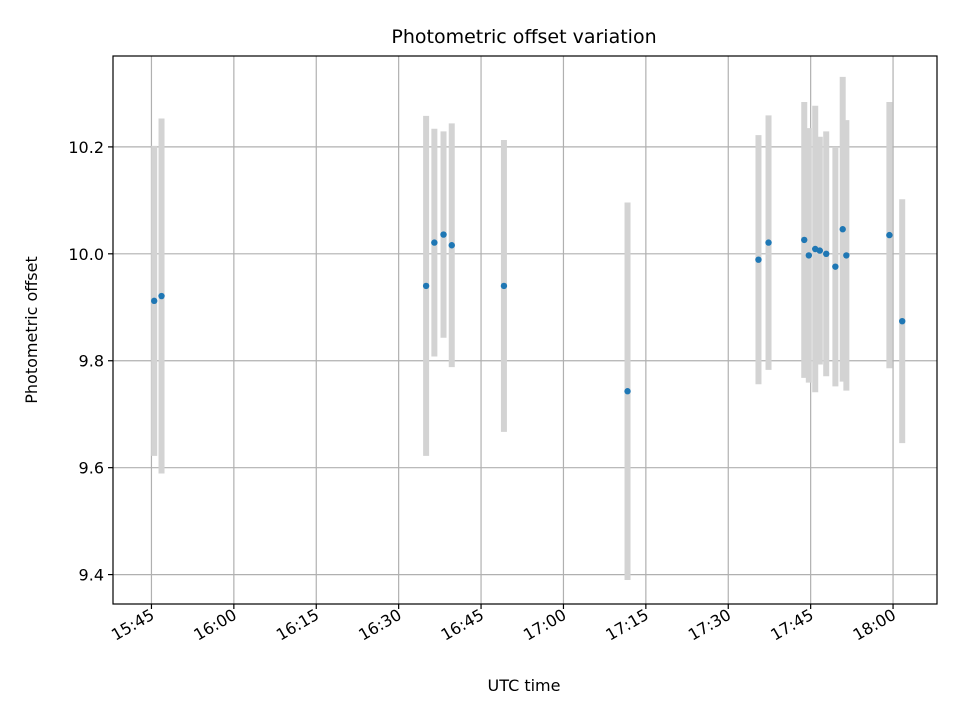 This screenshot has width=960, height=720. Describe the element at coordinates (462, 625) in the screenshot. I see `x-tick-label: 16:45` at that location.